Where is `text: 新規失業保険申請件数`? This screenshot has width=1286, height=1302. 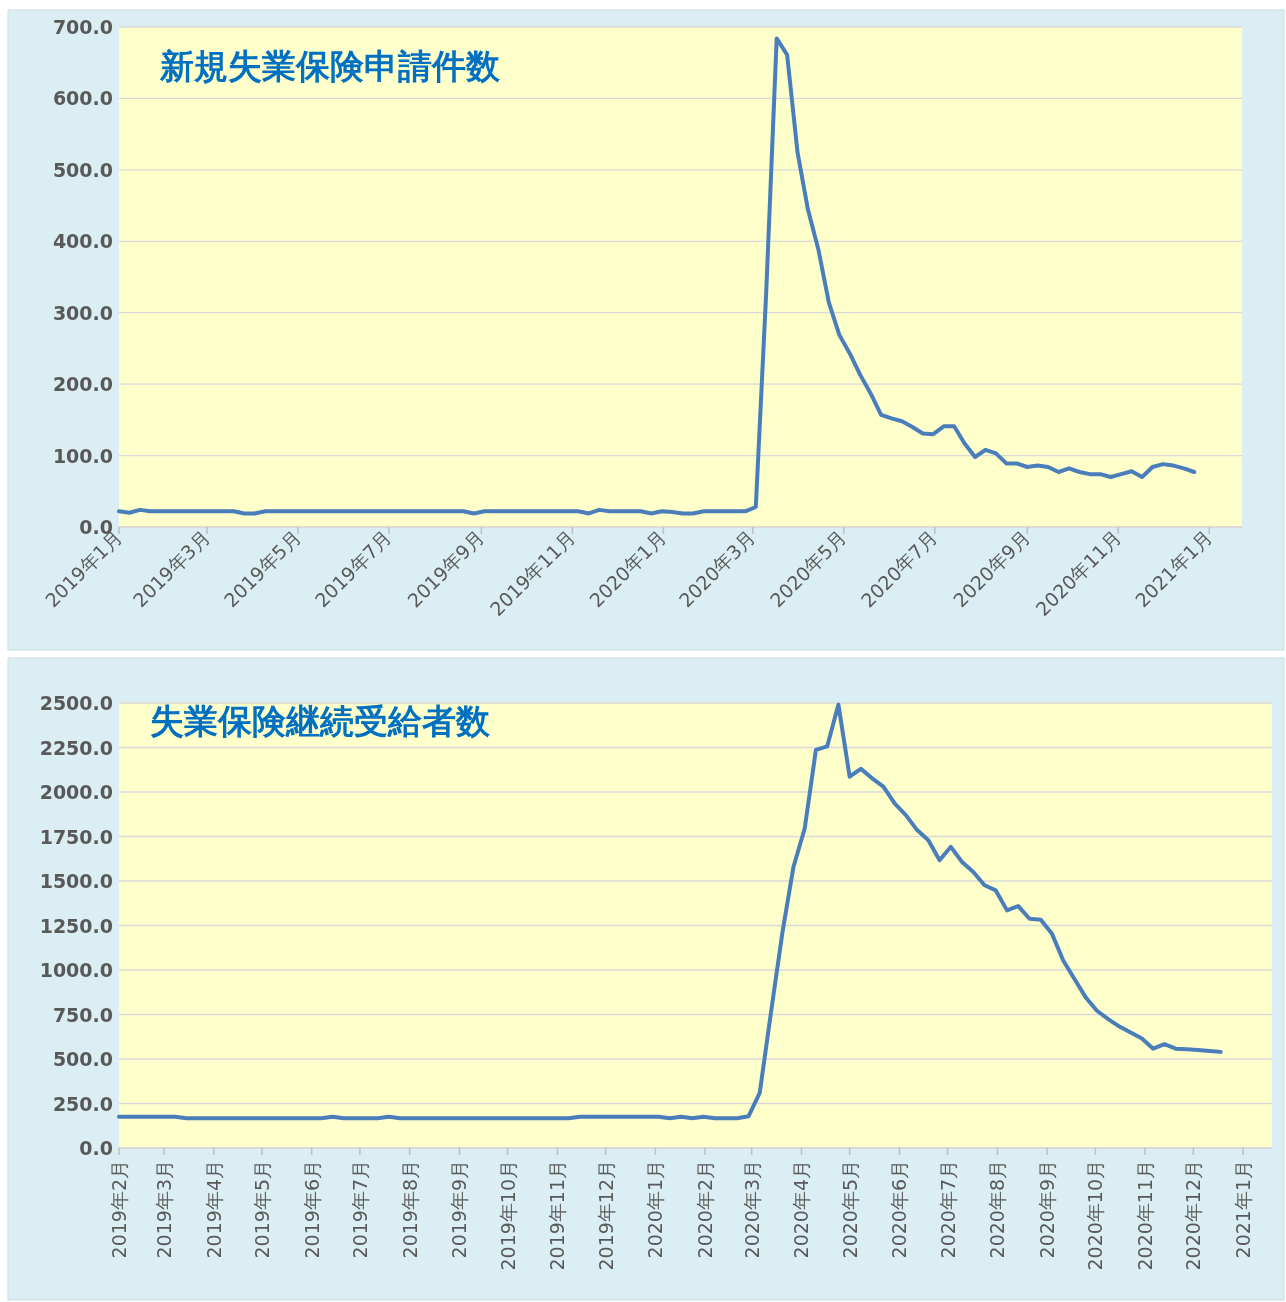
text: 新規失業保険申請件数 is located at coordinates (330, 66).